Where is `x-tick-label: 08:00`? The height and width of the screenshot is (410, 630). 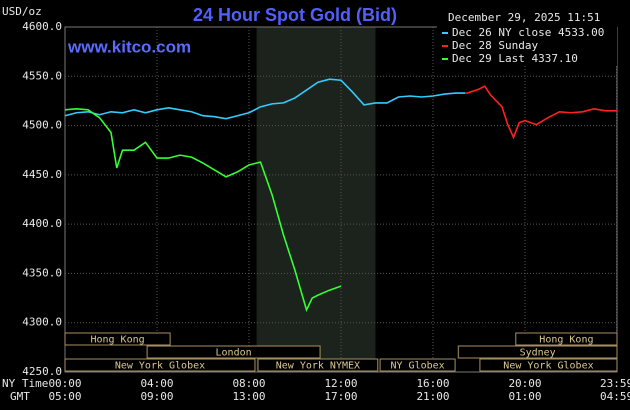
x-tick-label: 08:00 is located at coordinates (248, 383).